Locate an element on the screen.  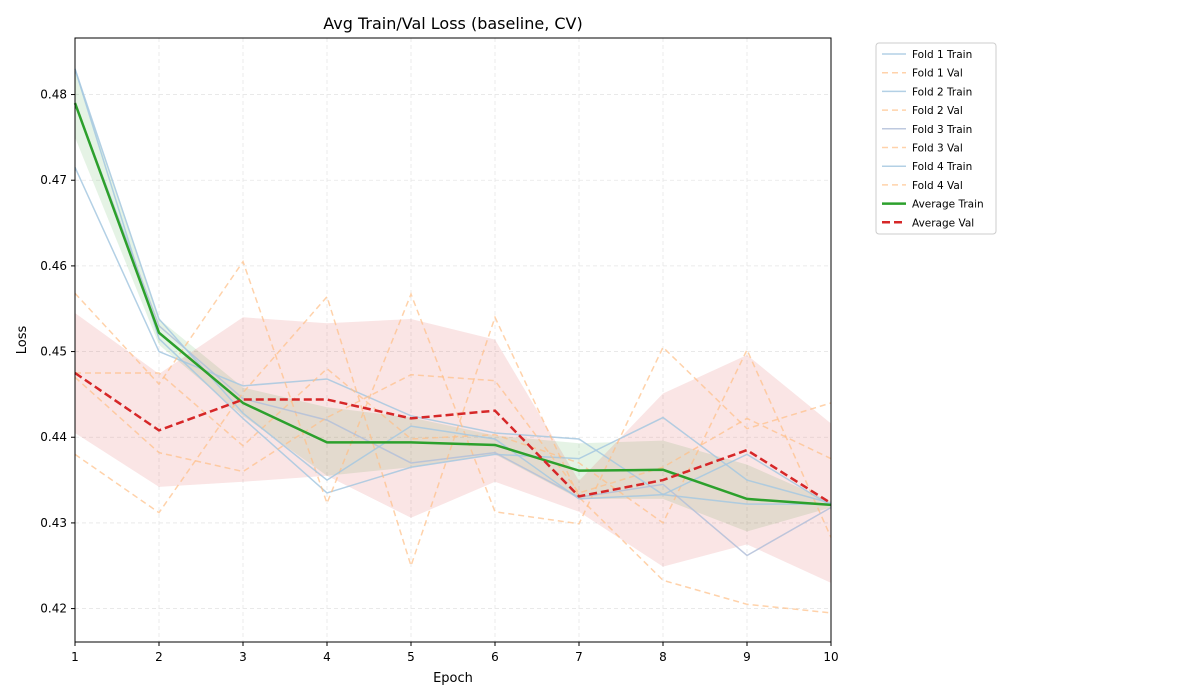
y-axis-ticks: 0.42 0.43 0.44 0.45 0.46 0.47 0.48 is located at coordinates (57, 352).